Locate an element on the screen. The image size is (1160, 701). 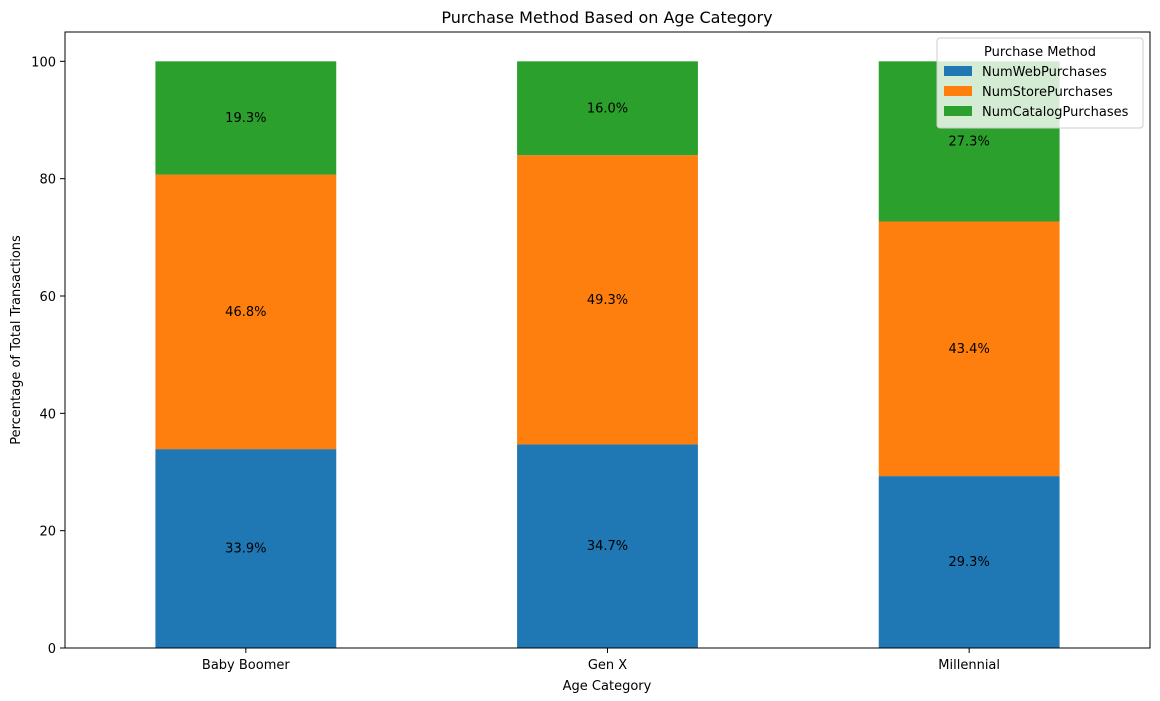
bar-NumCatalogPurchases-baby-boomer is located at coordinates (246, 118).